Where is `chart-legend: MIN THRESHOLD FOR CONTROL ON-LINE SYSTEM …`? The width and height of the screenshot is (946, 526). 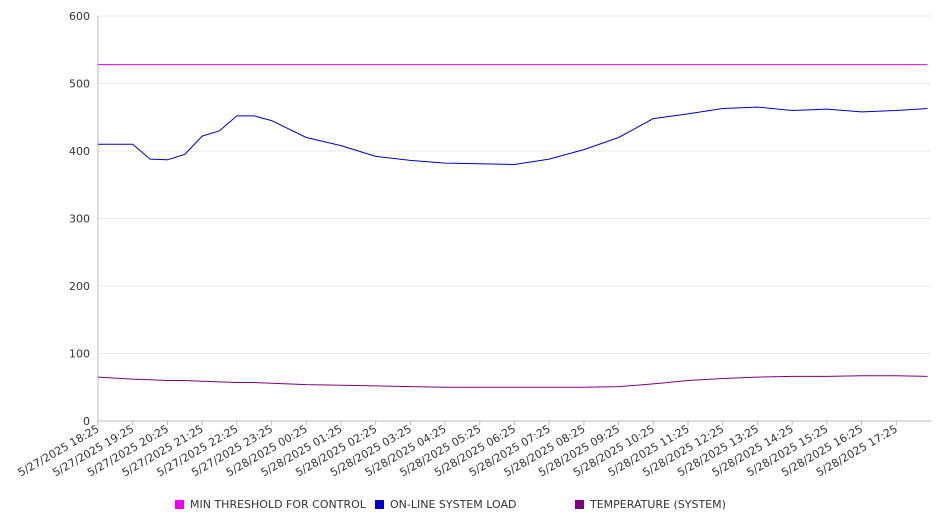
chart-legend: MIN THRESHOLD FOR CONTROL ON-LINE SYSTEM … is located at coordinates (473, 508).